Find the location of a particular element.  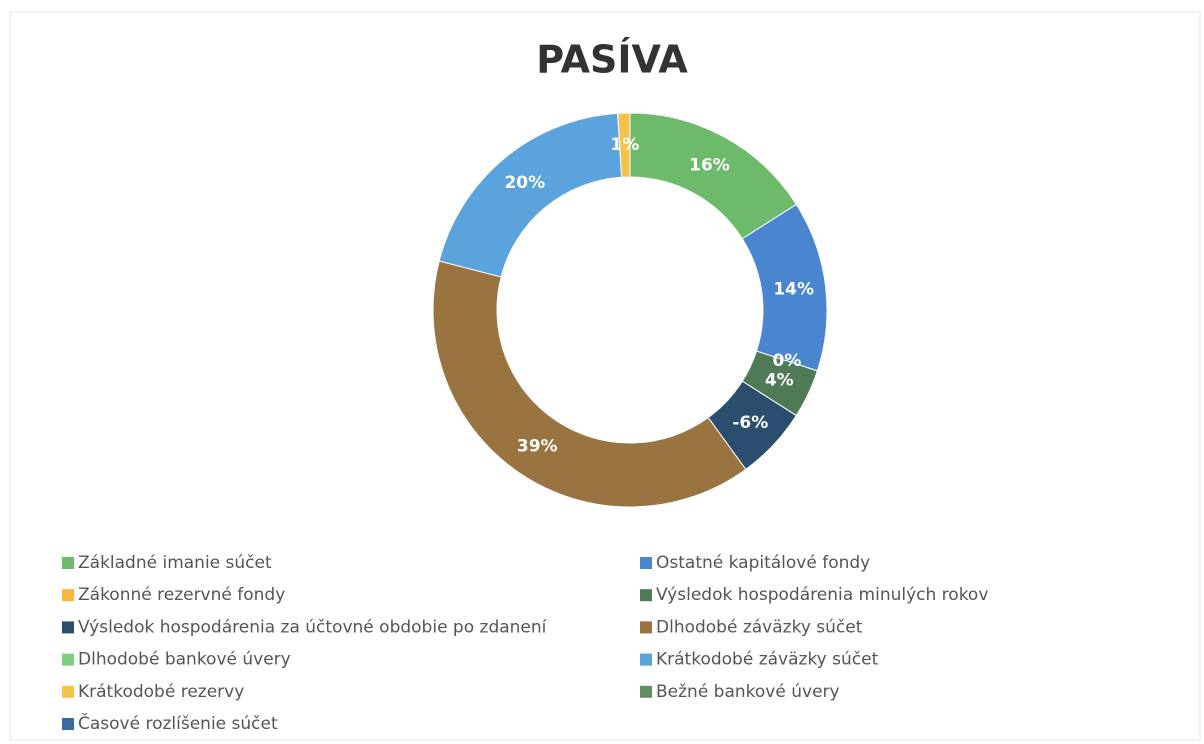

legend-label: Dlhodobé záväzky súčet is located at coordinates (759, 627).